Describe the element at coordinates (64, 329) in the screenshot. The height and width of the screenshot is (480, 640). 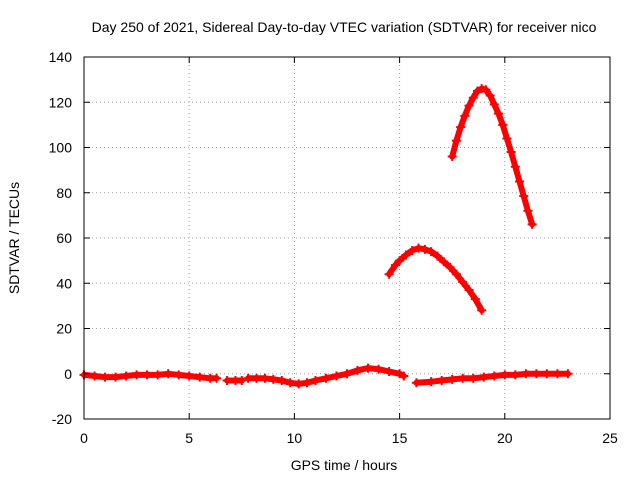
I see `y-tick-label: 20` at that location.